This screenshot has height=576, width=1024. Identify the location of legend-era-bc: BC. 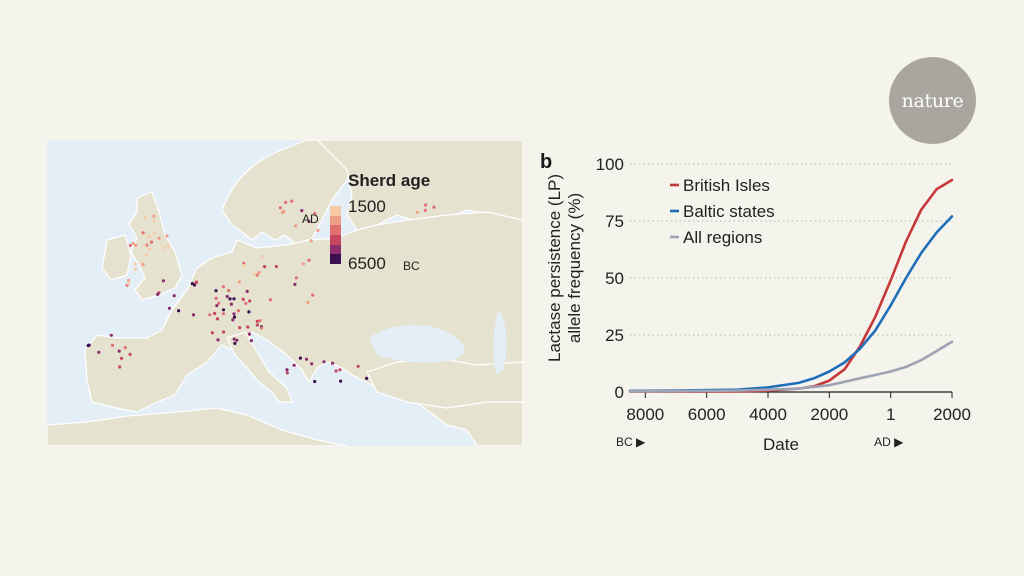
(411, 266).